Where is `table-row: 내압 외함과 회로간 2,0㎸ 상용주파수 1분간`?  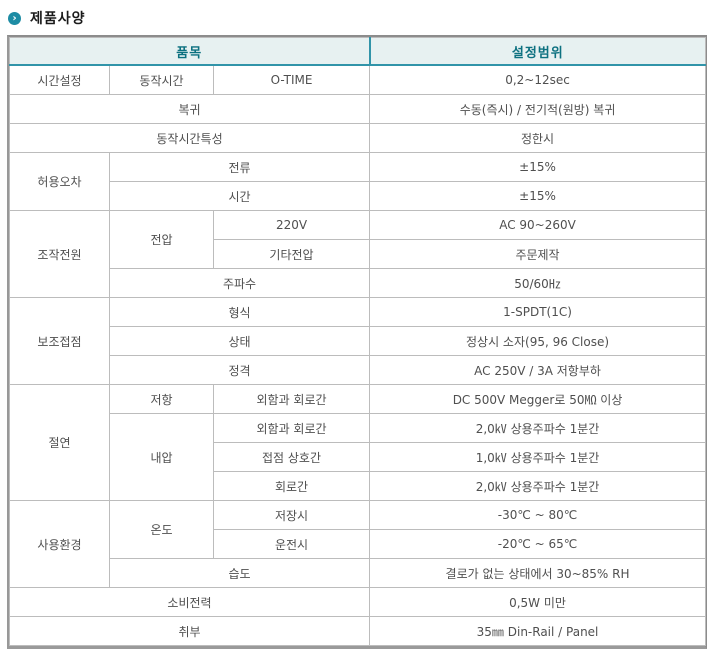
table-row: 내압 외함과 회로간 2,0㎸ 상용주파수 1분간 is located at coordinates (358, 457).